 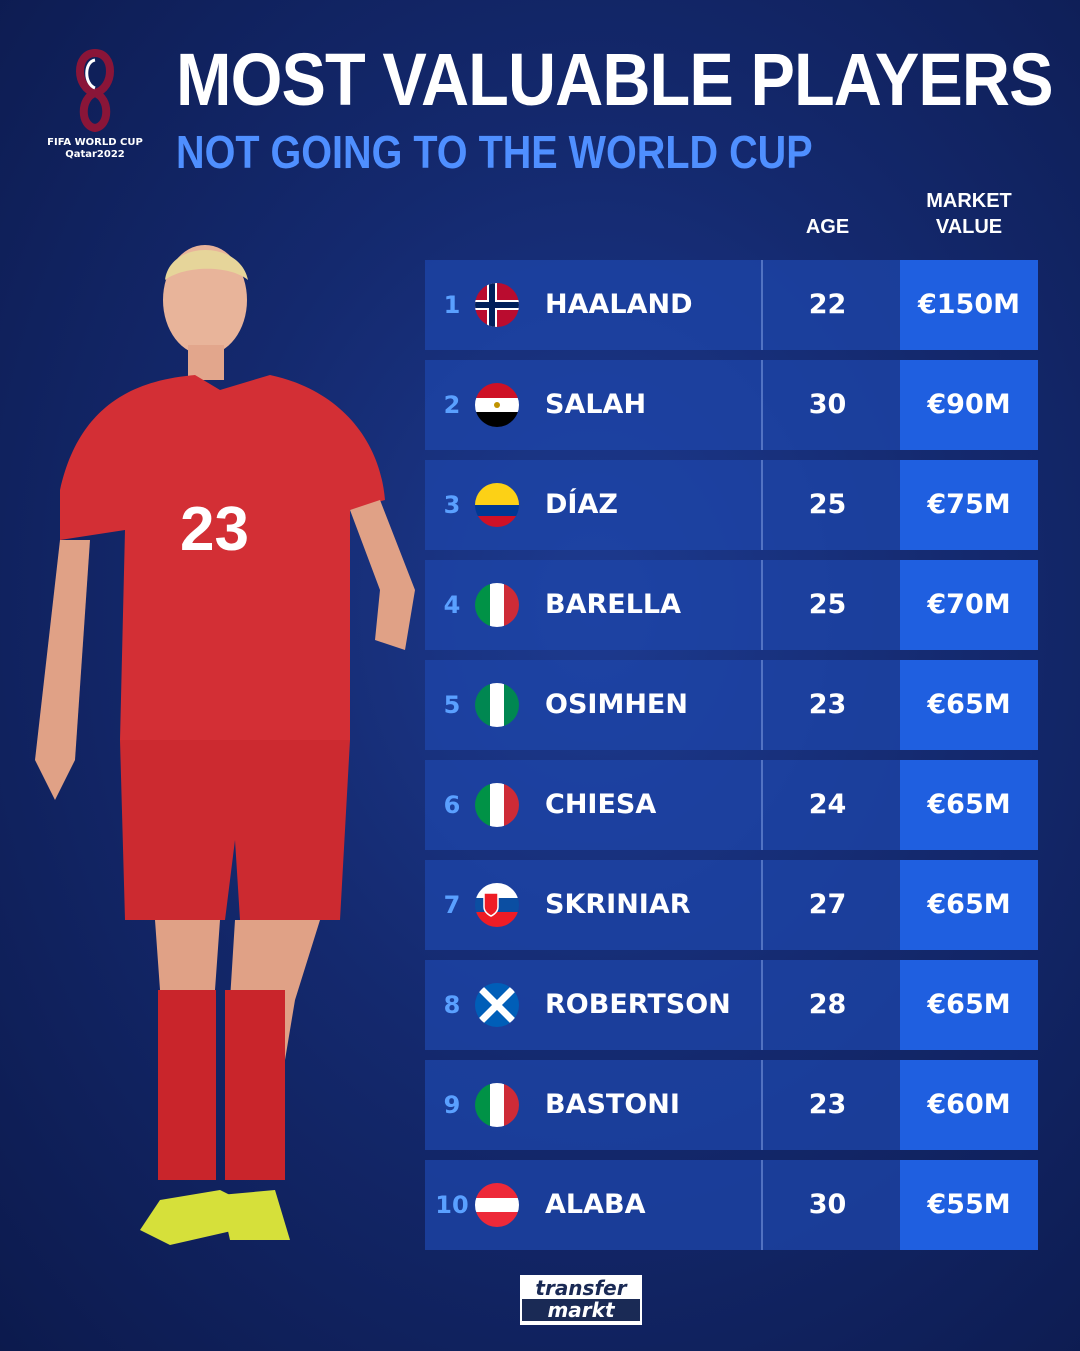 What do you see at coordinates (827, 804) in the screenshot?
I see `player-age: 24` at bounding box center [827, 804].